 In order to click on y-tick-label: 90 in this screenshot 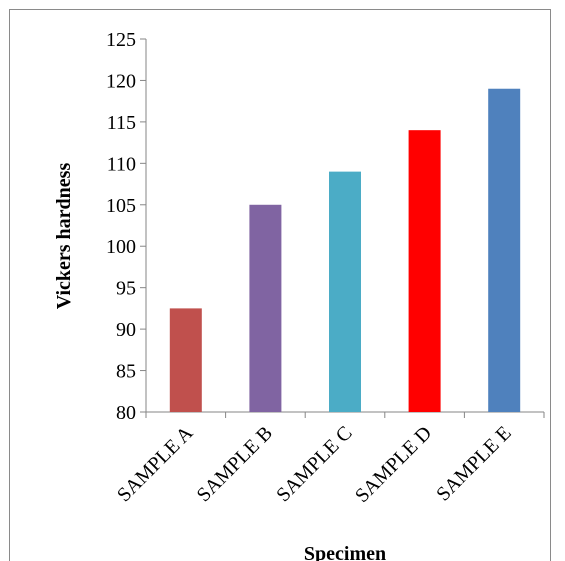, I will do `click(126, 330)`.